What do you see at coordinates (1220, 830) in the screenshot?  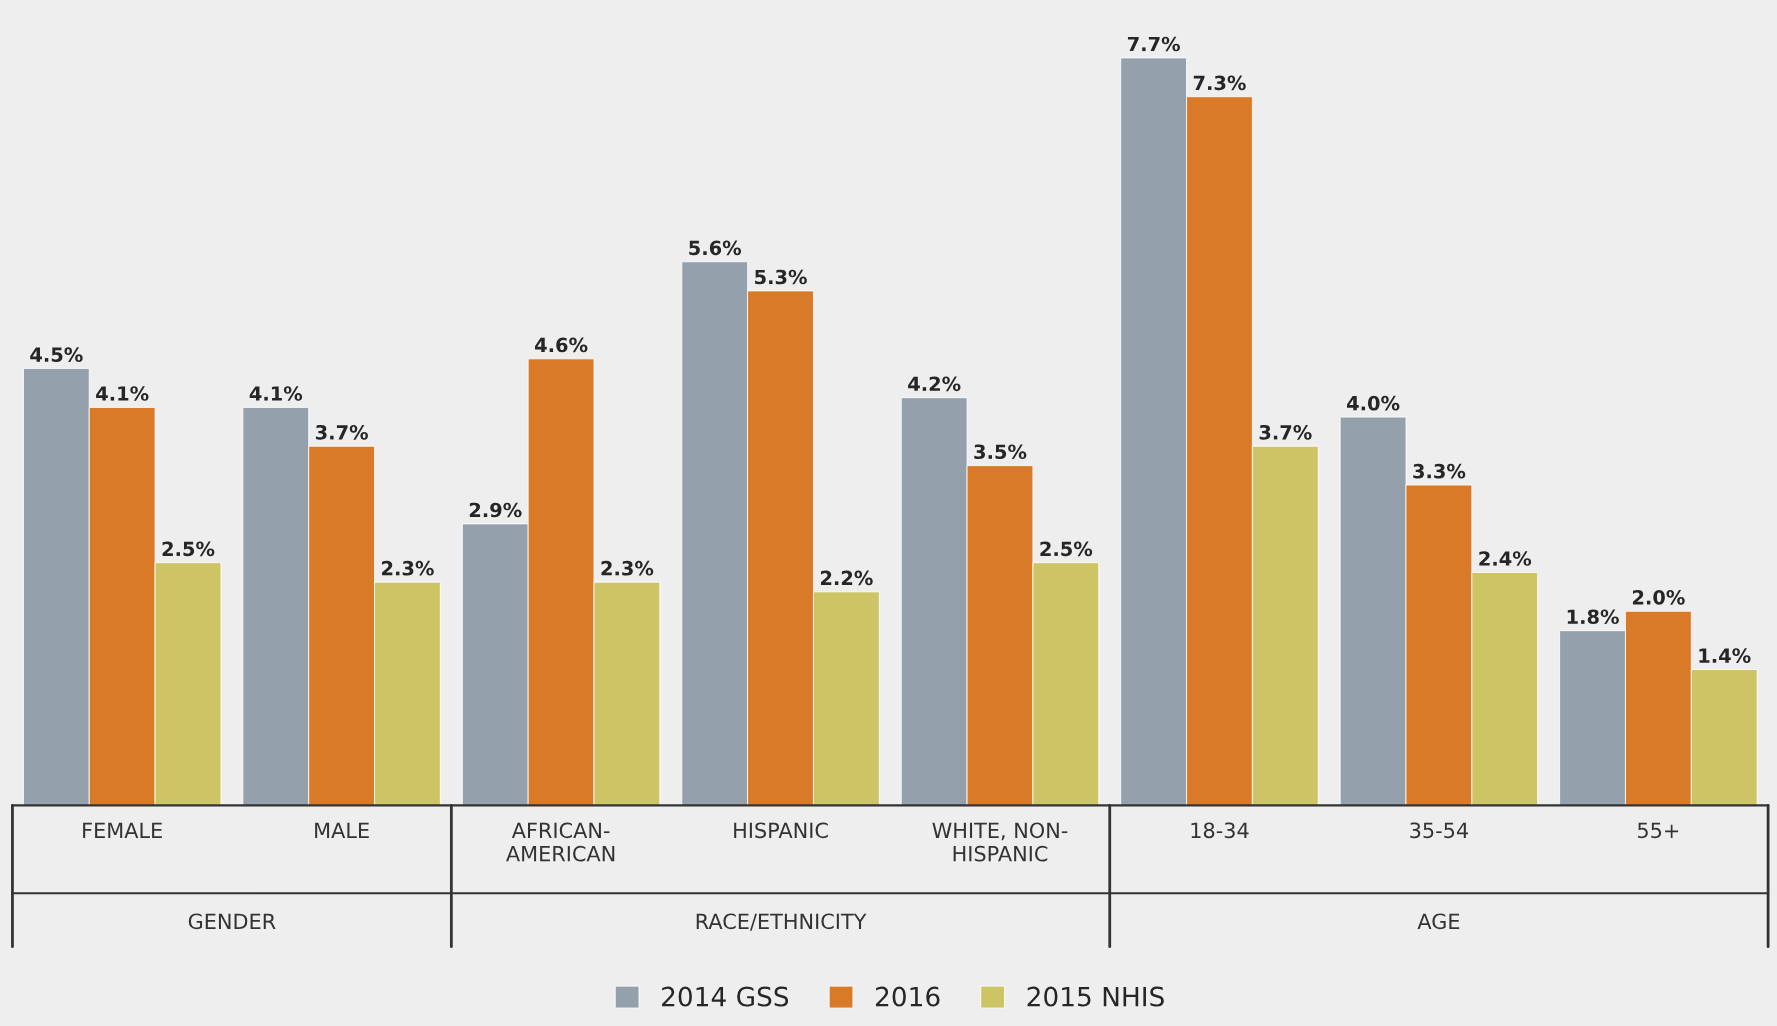 I see `x-tick-label: 18-34` at bounding box center [1220, 830].